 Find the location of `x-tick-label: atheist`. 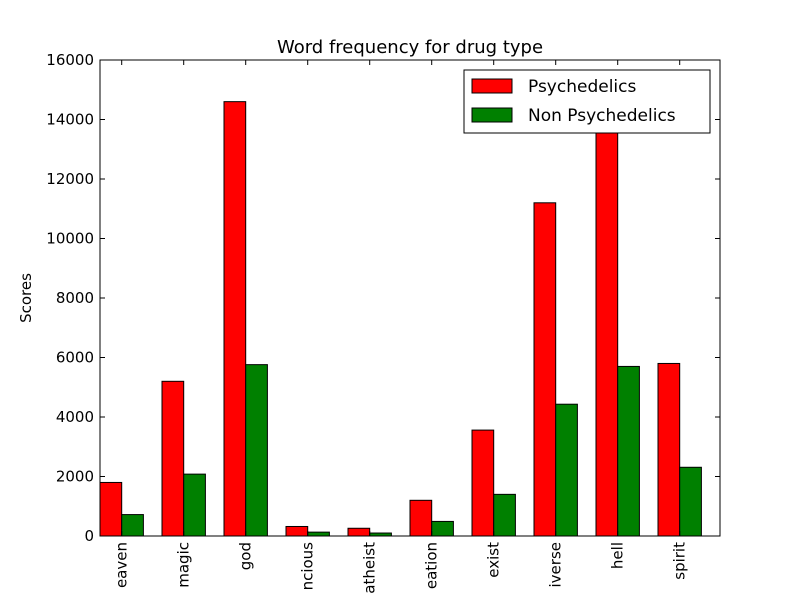

x-tick-label: atheist is located at coordinates (370, 568).